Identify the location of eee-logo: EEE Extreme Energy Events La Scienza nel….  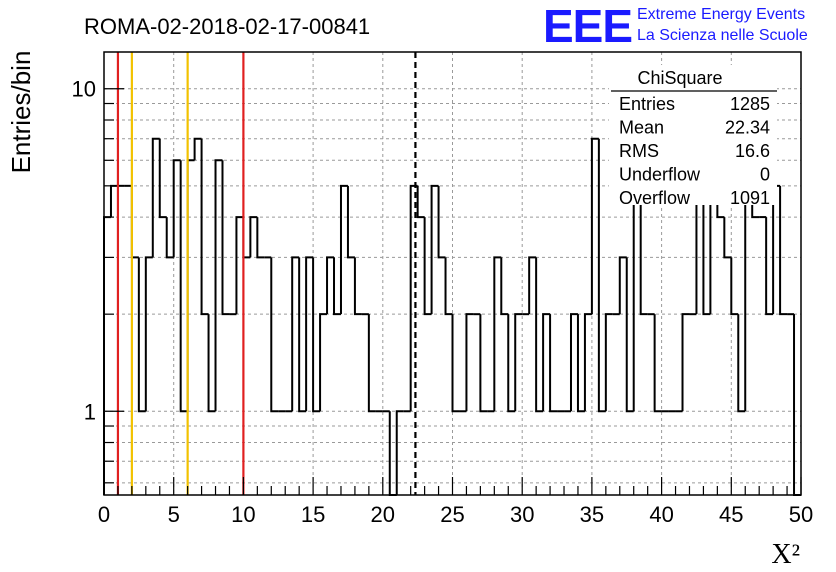
(675, 26).